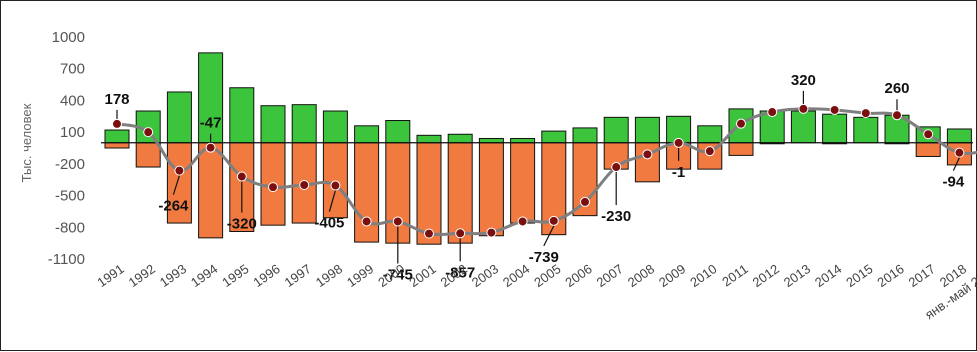 This screenshot has height=352, width=977. I want to click on x-tick-label: 1995, so click(235, 275).